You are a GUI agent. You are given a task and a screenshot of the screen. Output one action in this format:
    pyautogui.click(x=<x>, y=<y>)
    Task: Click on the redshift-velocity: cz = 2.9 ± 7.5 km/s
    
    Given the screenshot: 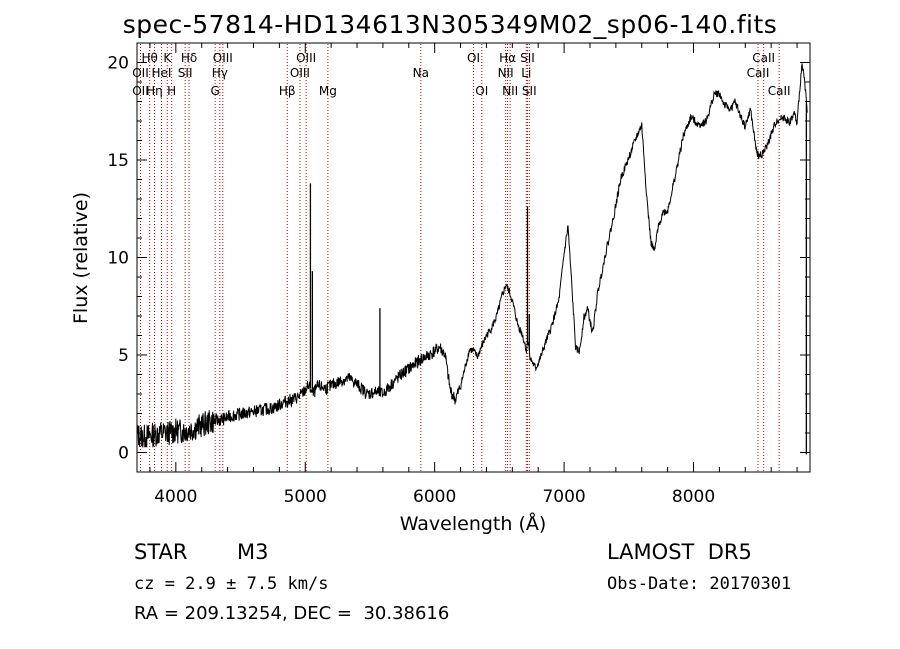 What is the action you would take?
    pyautogui.click(x=231, y=584)
    